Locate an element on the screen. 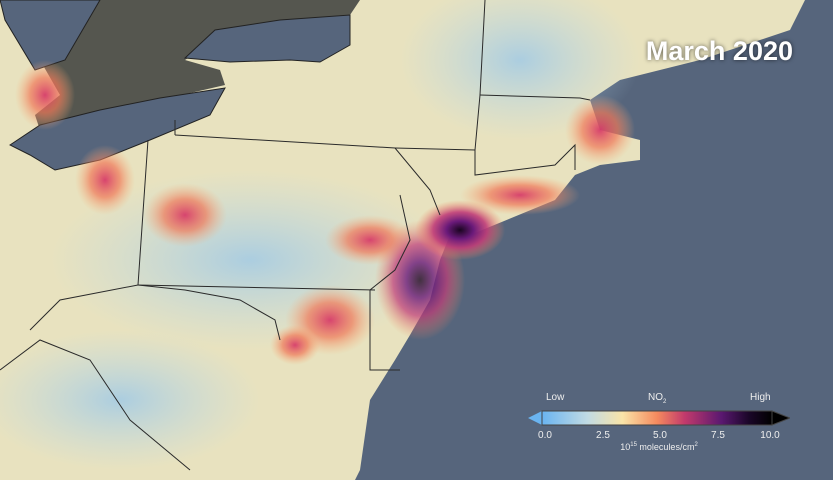 The height and width of the screenshot is (480, 833). lake-ontario is located at coordinates (267, 38).